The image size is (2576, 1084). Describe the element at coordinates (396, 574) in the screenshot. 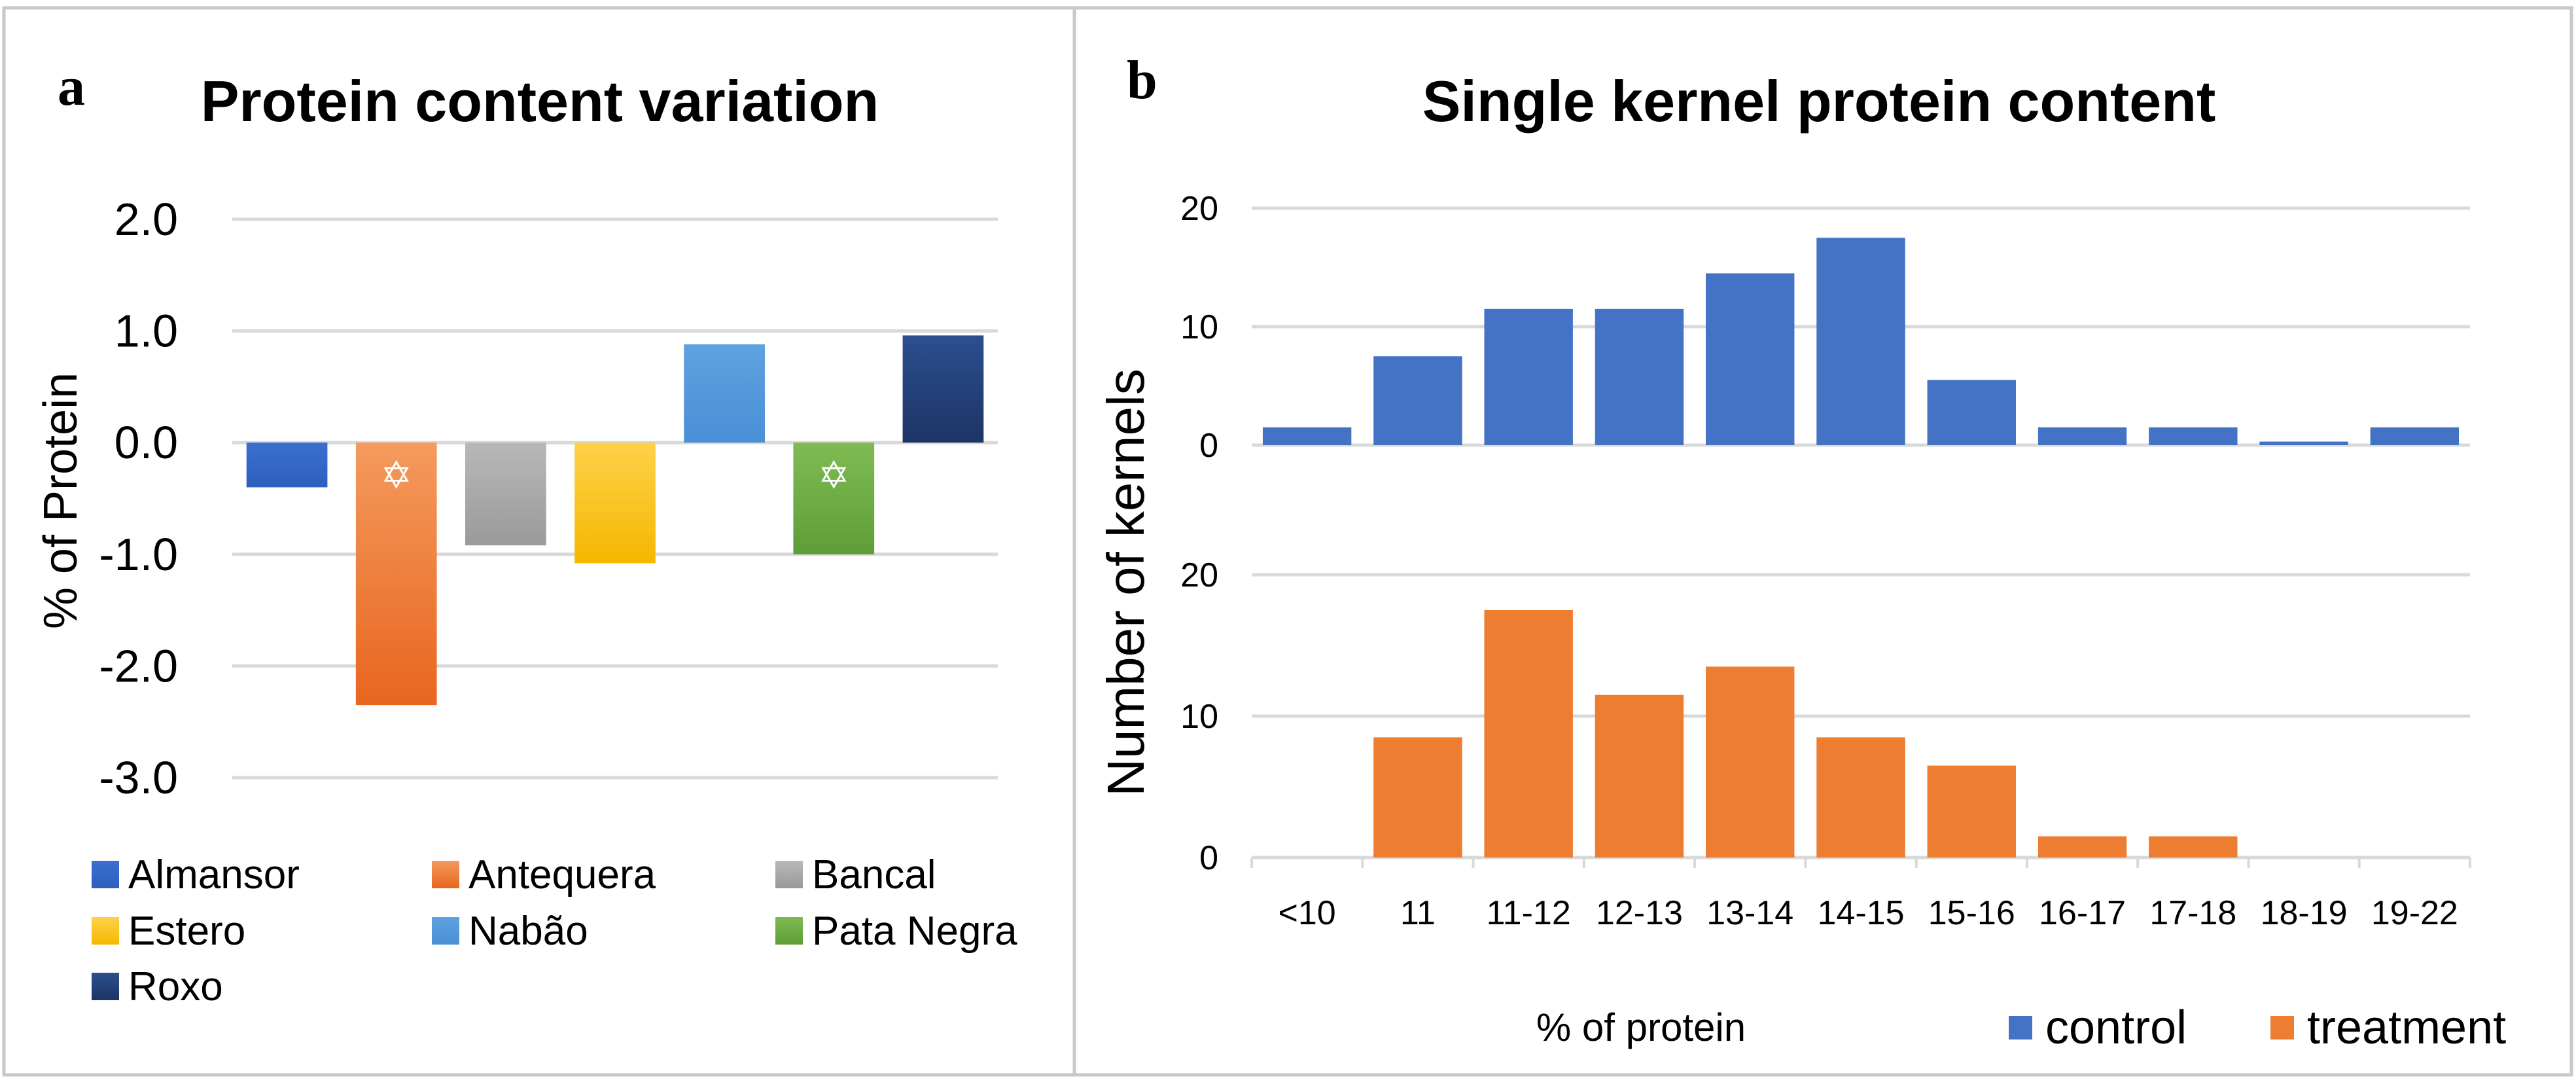

I see `bar-antequera` at that location.